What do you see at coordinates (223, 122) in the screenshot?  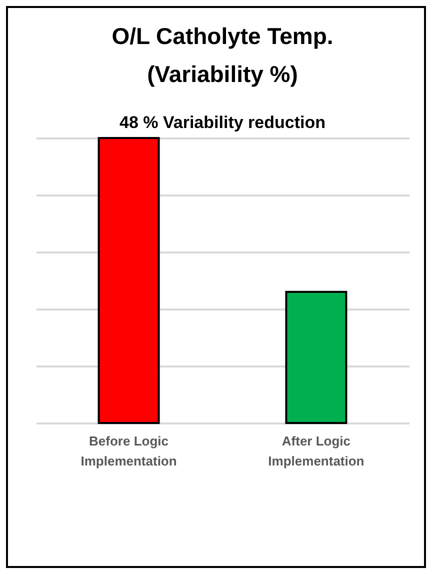 I see `text: 48 % Variability reduction` at bounding box center [223, 122].